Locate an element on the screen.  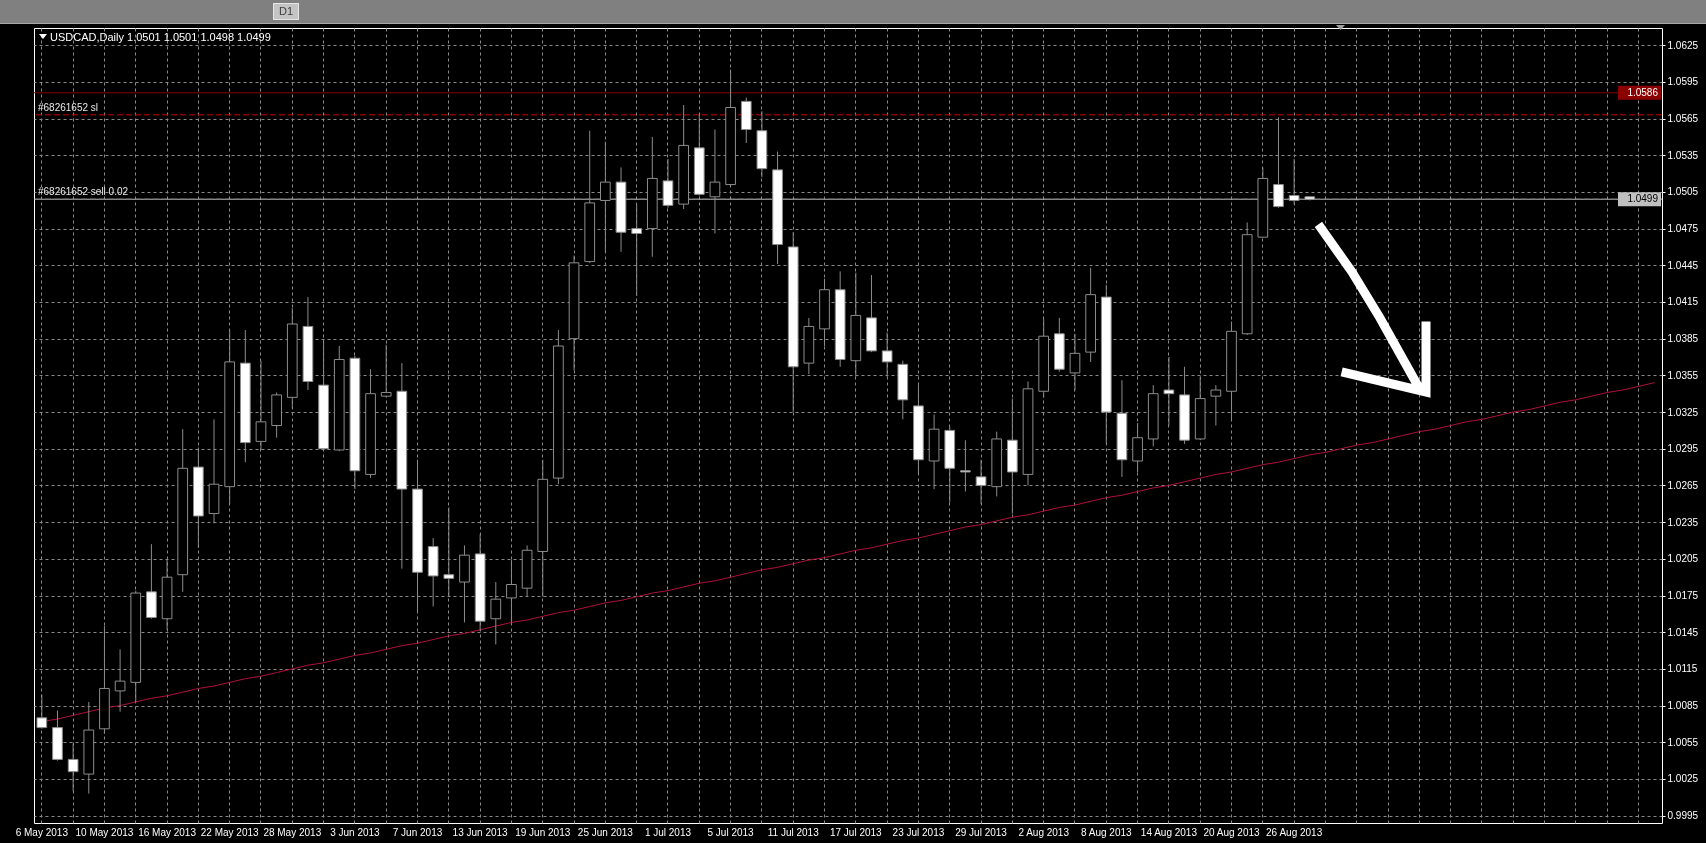
y-tick-label: 1.0565 is located at coordinates (1683, 119).